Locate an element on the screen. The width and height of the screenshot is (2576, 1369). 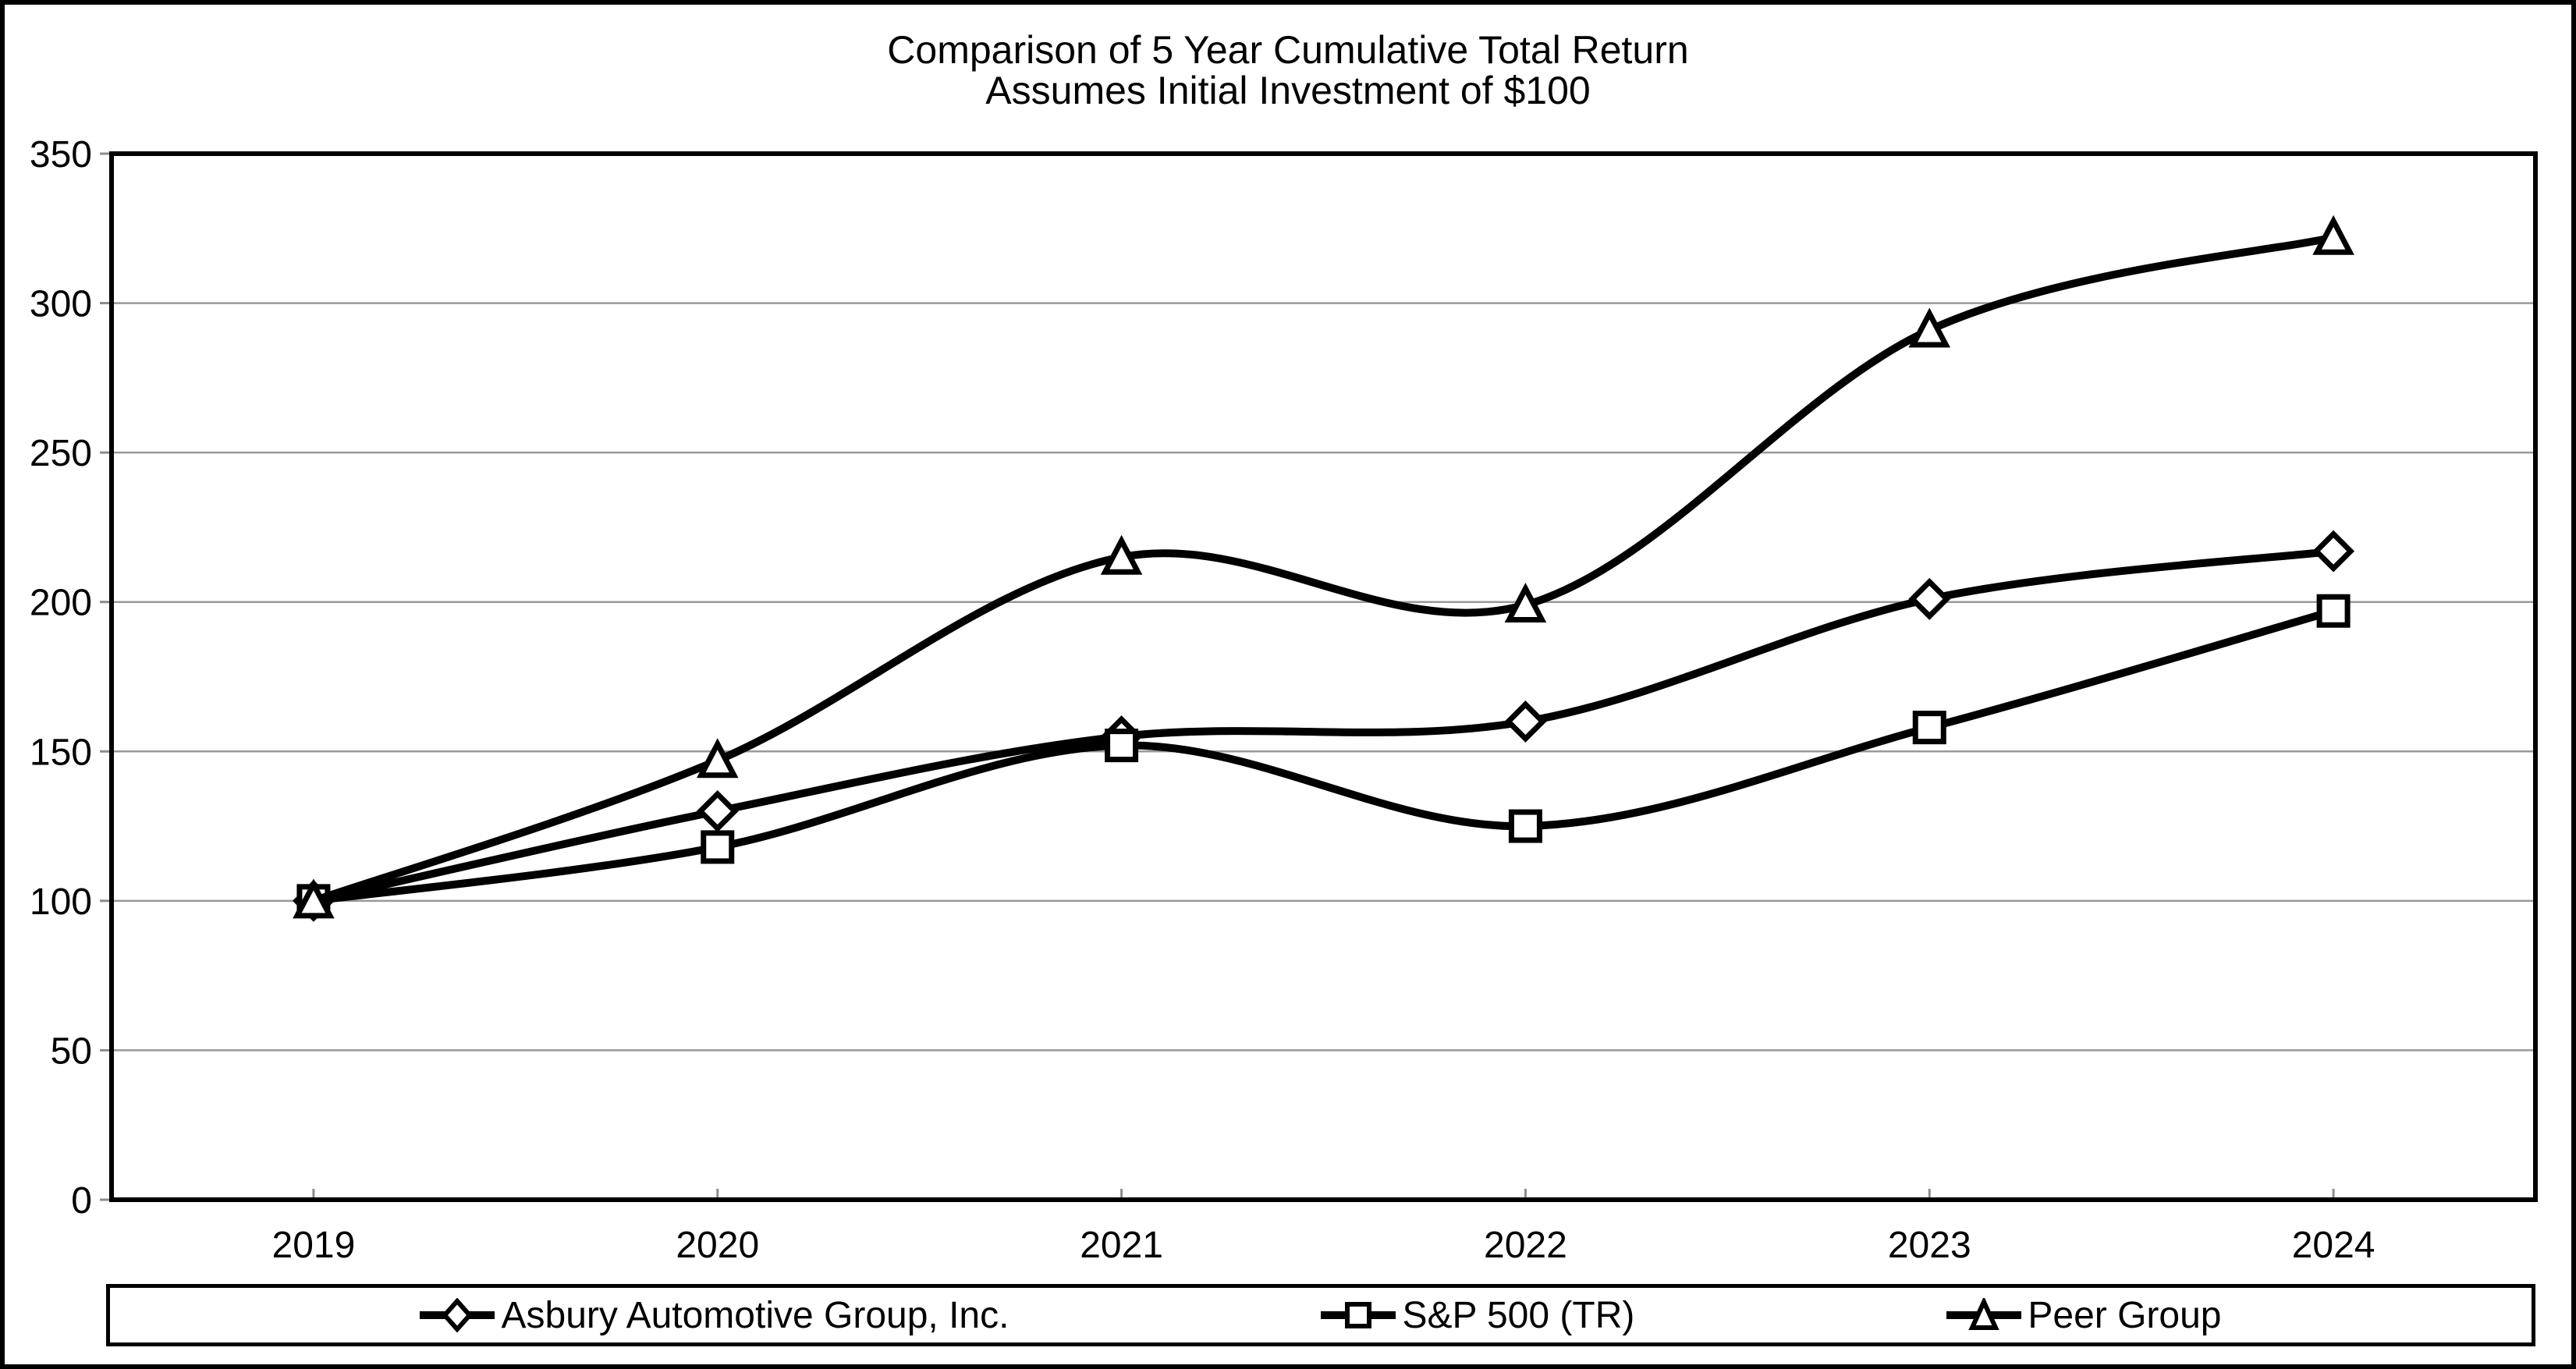
x-tick-label-2022: 2022 is located at coordinates (1525, 1245).